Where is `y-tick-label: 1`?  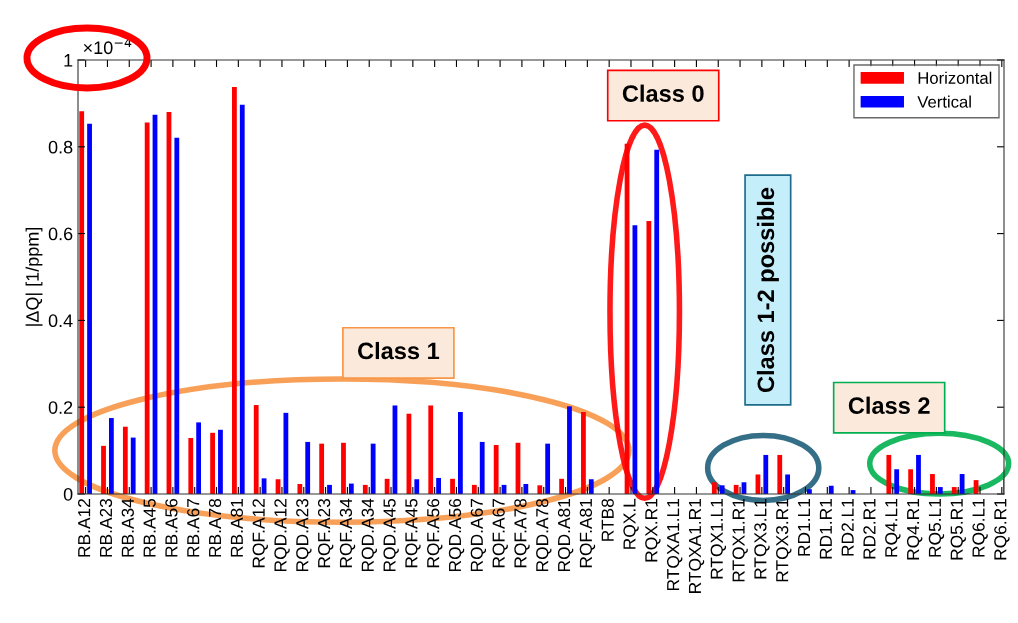 y-tick-label: 1 is located at coordinates (68, 60).